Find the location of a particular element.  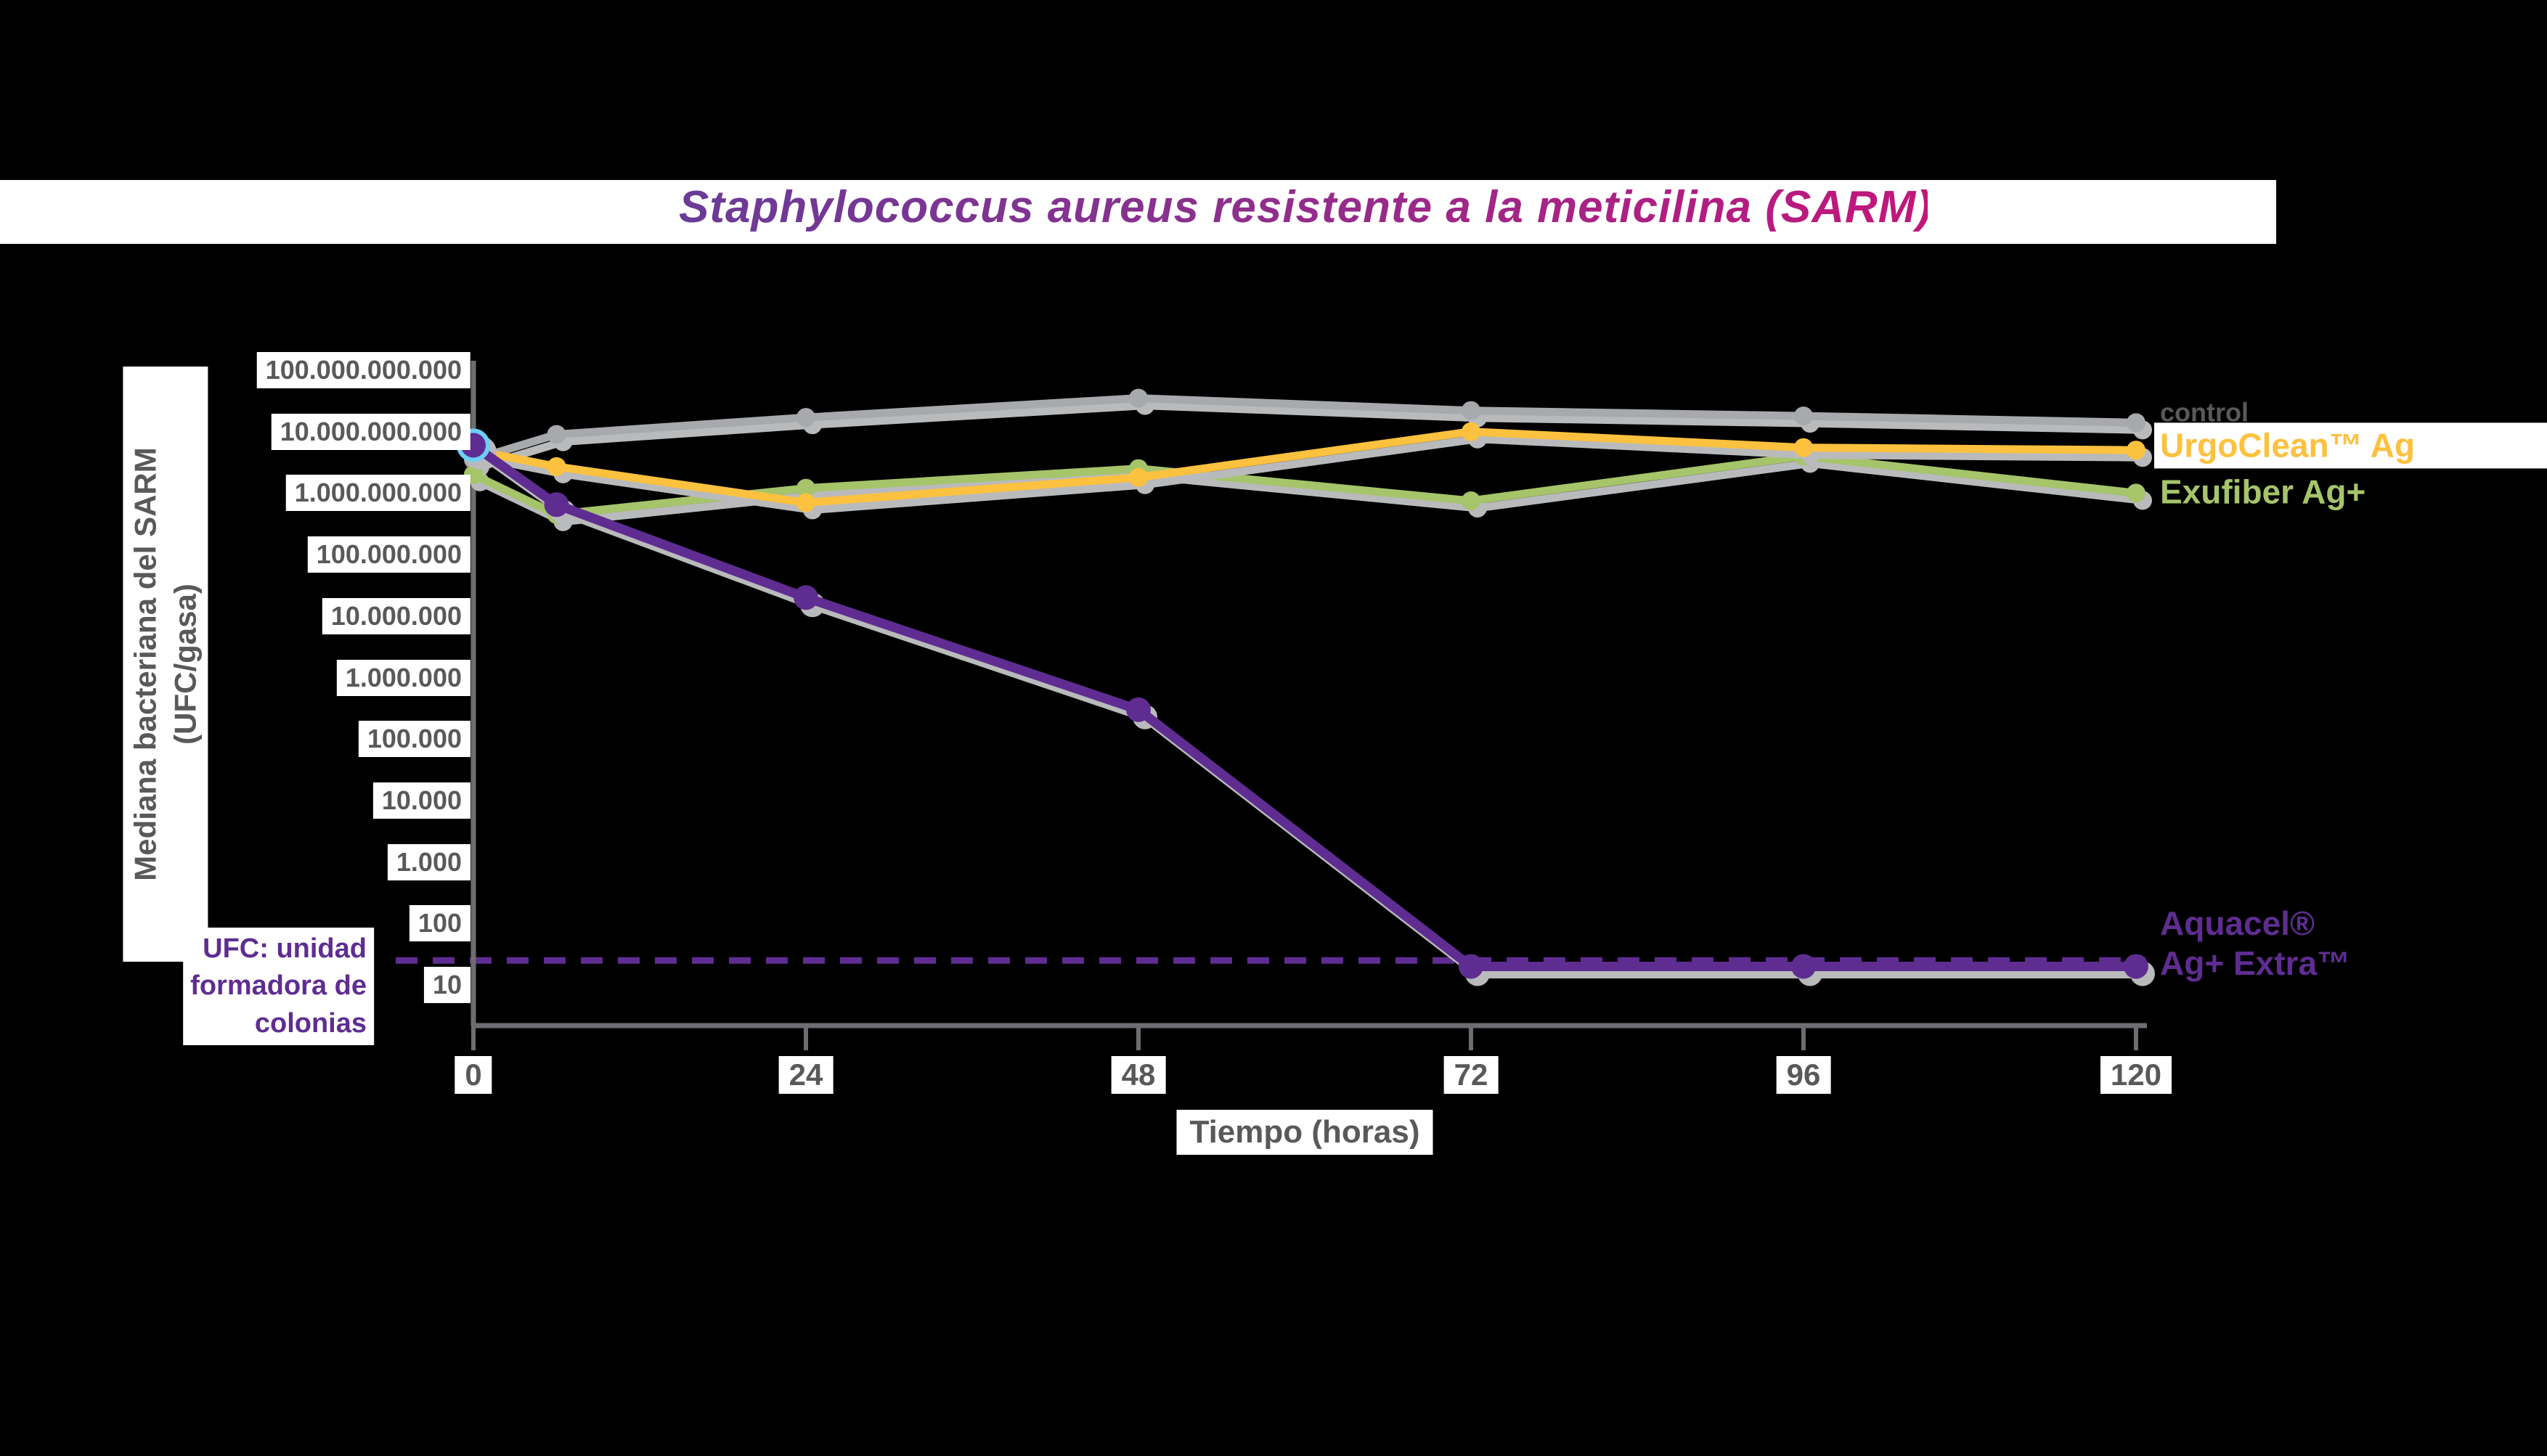

y-axis-tick-label: 100.000 is located at coordinates (414, 739).